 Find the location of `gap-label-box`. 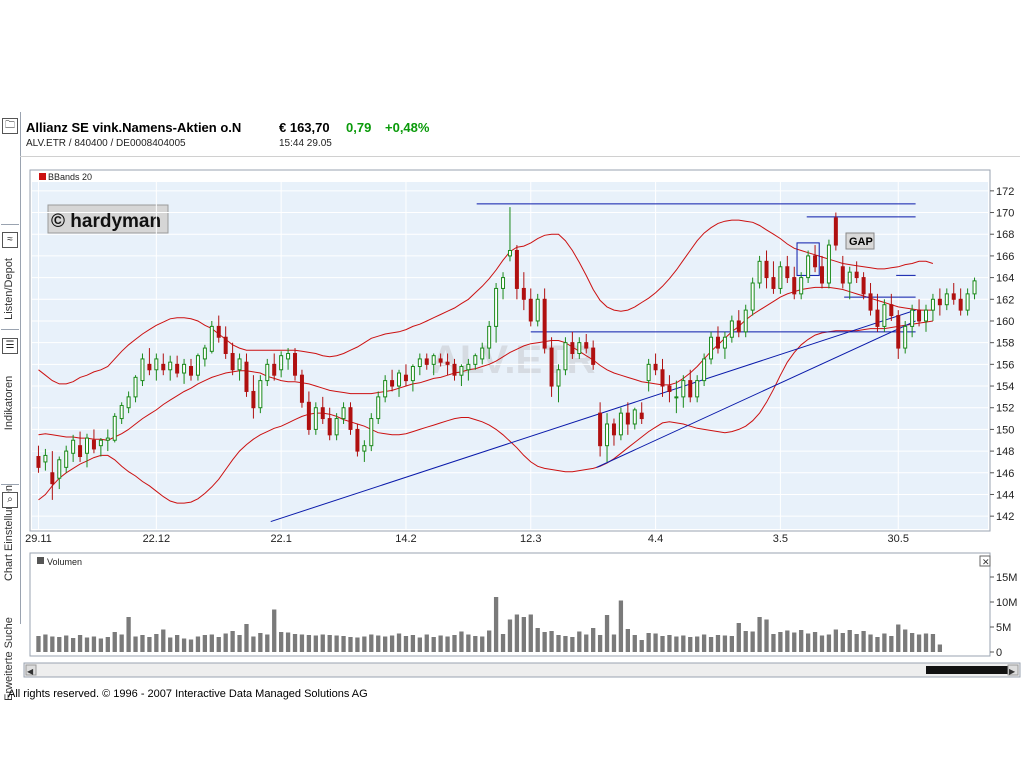

gap-label-box is located at coordinates (860, 241).